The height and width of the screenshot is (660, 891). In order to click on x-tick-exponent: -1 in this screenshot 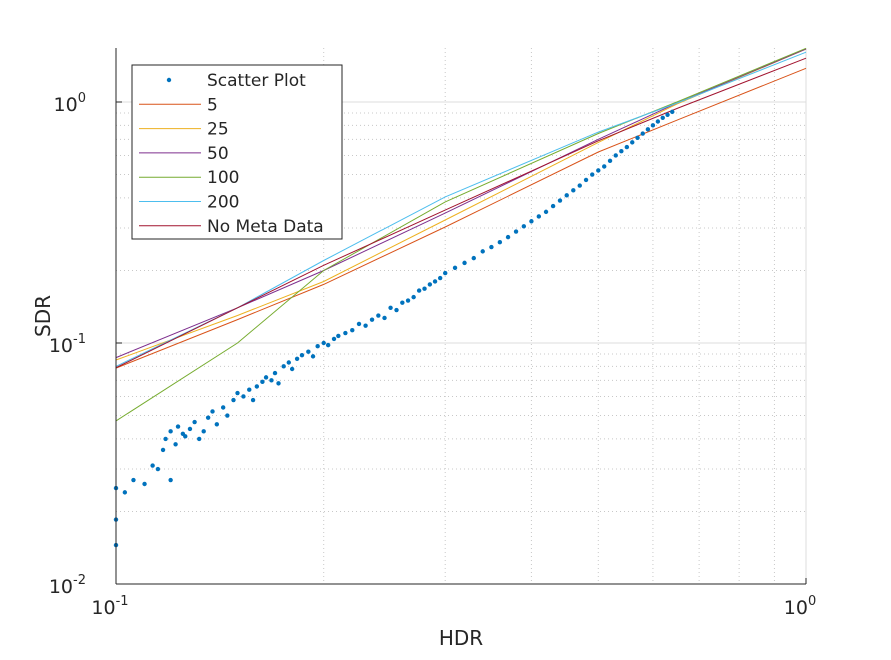, I will do `click(122, 601)`.